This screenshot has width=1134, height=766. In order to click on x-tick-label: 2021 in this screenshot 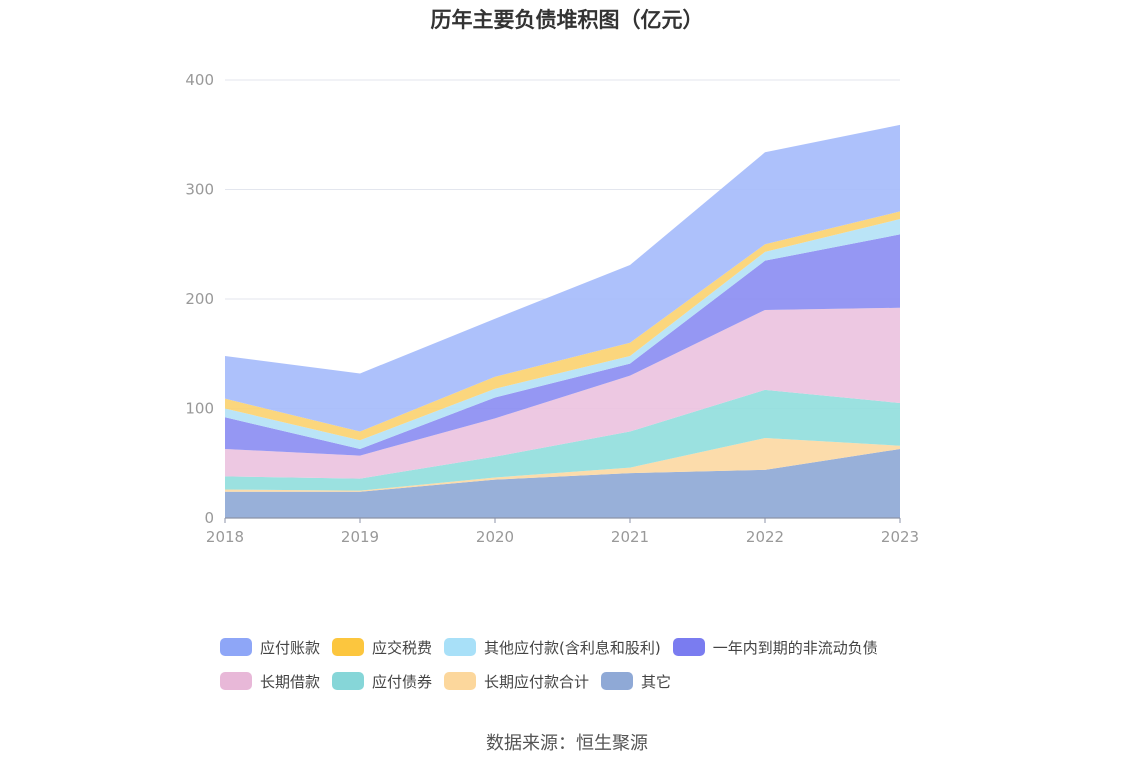, I will do `click(630, 537)`.